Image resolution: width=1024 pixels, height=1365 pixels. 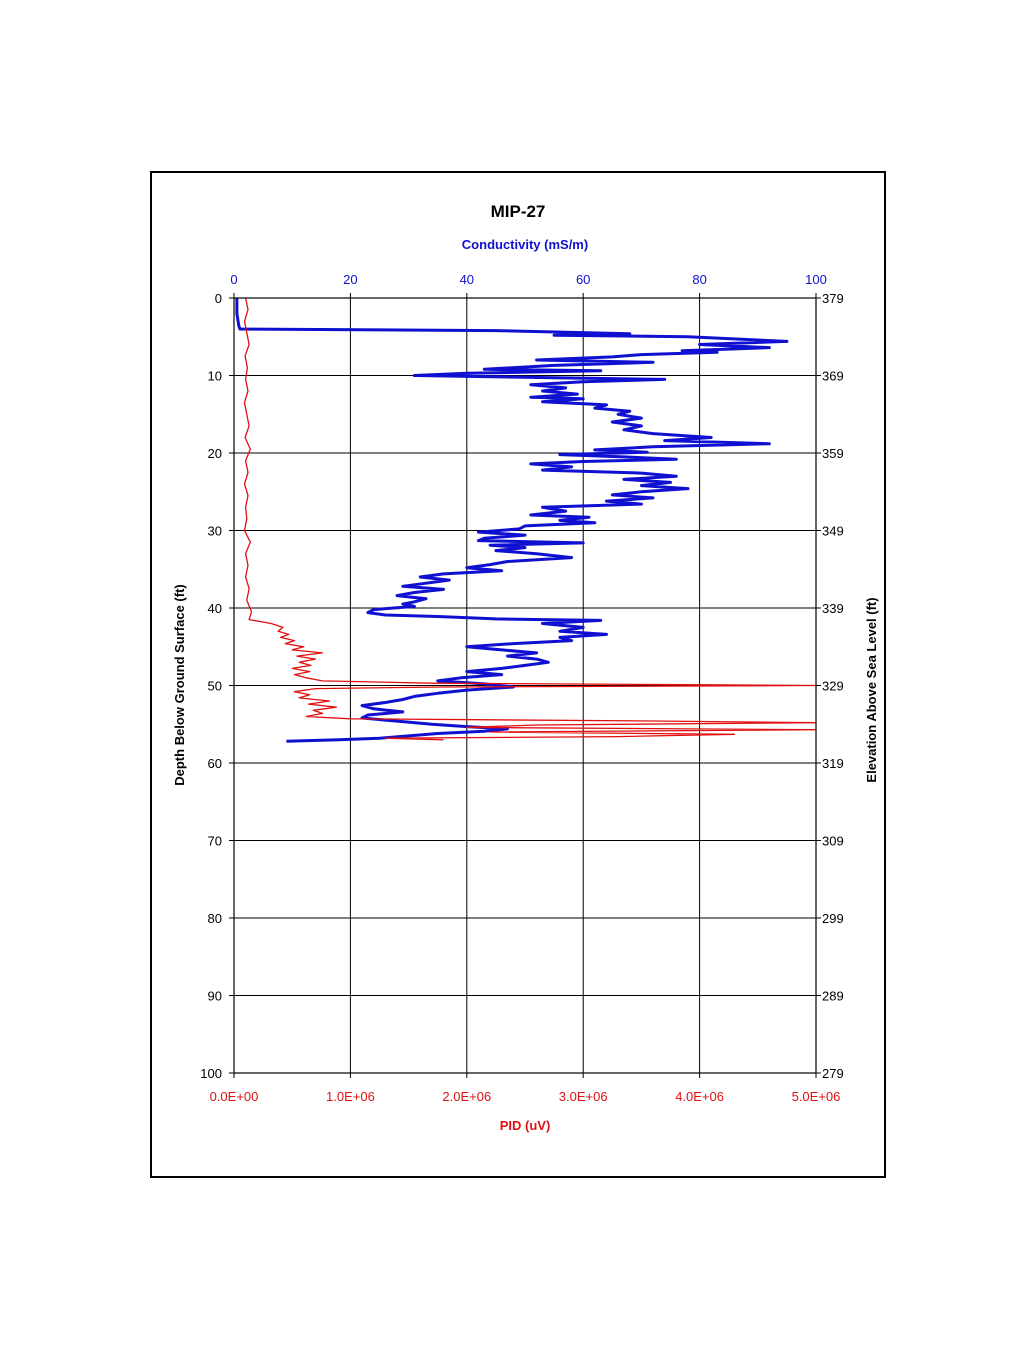 What do you see at coordinates (833, 1073) in the screenshot?
I see `right-tick-label: 279` at bounding box center [833, 1073].